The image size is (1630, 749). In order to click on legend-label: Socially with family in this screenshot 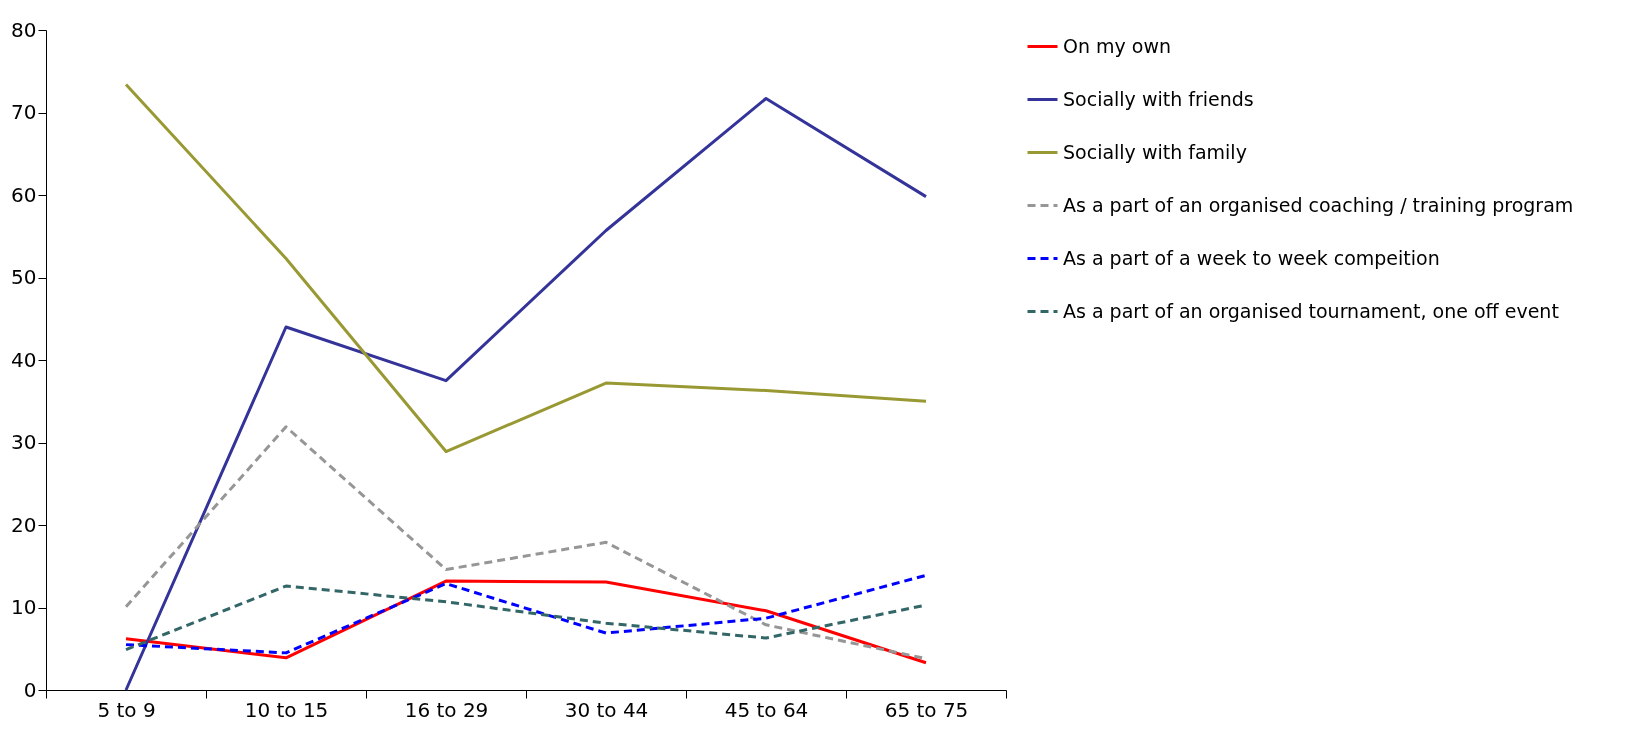, I will do `click(1155, 151)`.